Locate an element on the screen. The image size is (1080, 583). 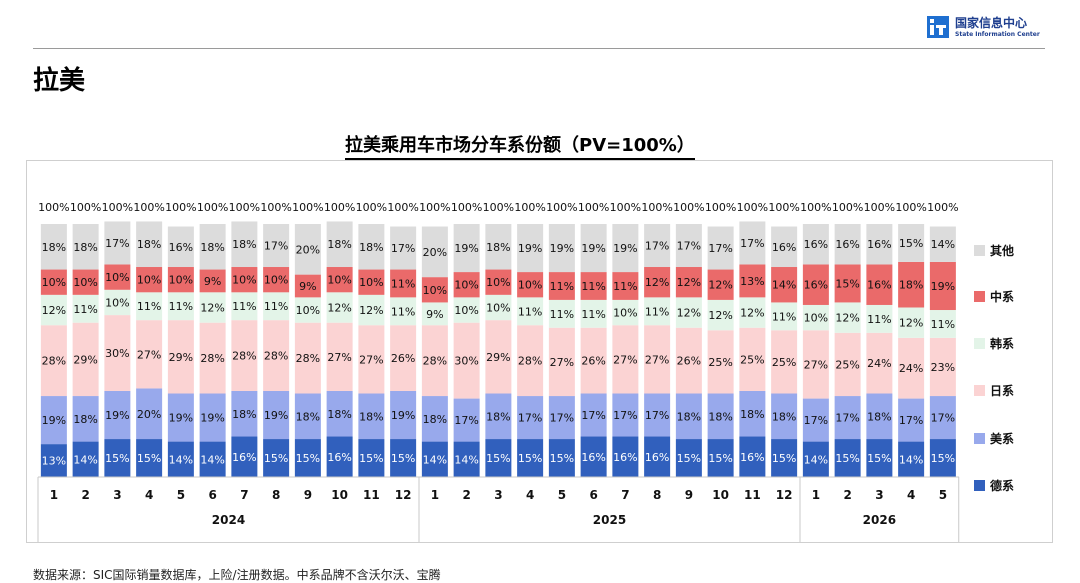
data-label: 28% is located at coordinates (212, 358).